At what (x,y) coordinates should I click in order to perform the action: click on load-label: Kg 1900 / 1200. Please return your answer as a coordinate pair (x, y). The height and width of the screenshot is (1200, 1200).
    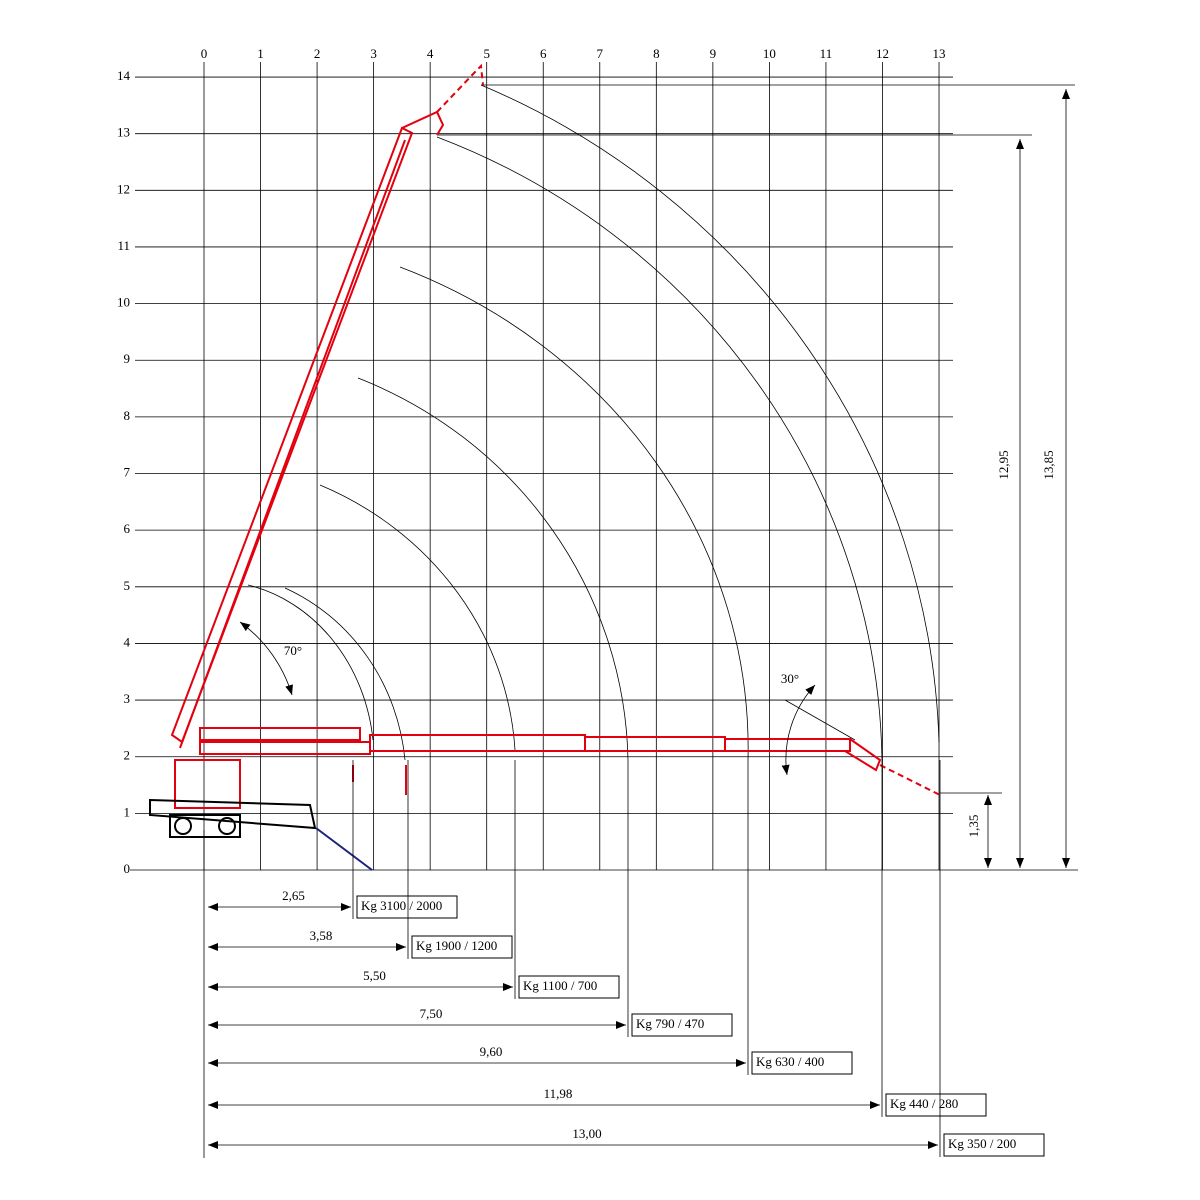
    Looking at the image, I should click on (456, 945).